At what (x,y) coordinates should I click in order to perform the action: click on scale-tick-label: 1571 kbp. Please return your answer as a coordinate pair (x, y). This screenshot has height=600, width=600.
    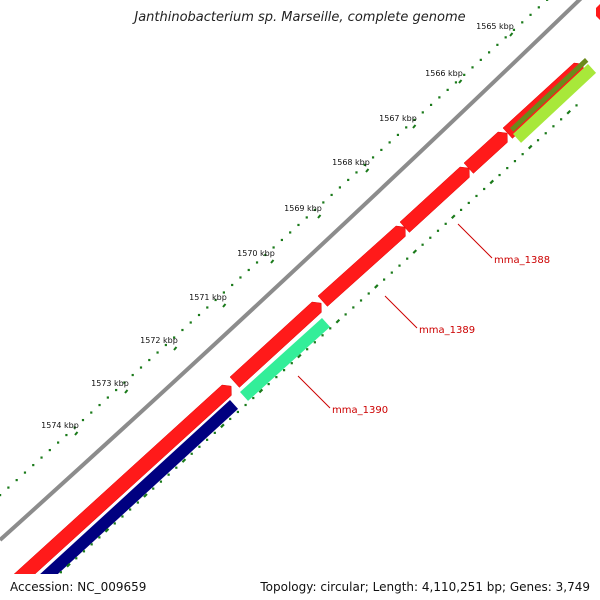
    Looking at the image, I should click on (208, 297).